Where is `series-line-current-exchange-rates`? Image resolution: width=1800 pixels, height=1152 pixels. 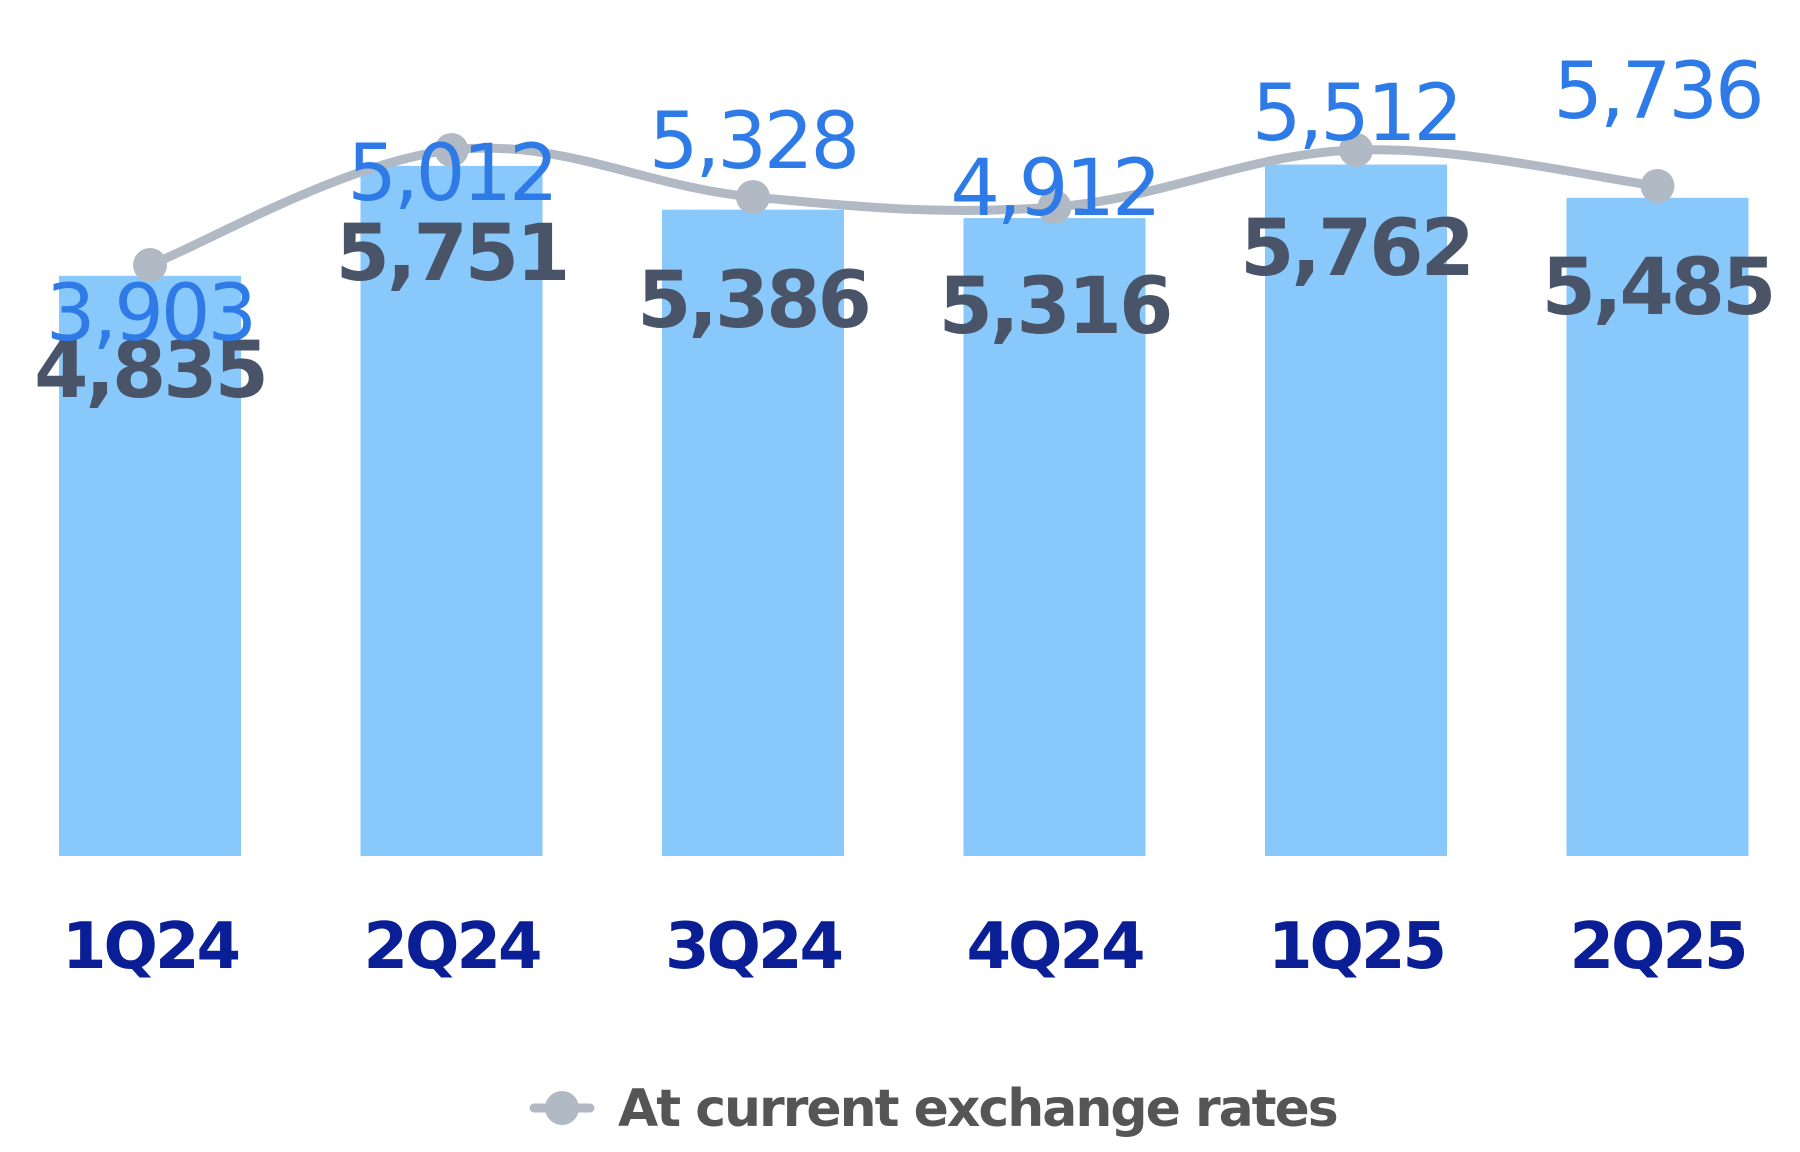
series-line-current-exchange-rates is located at coordinates (903, 206).